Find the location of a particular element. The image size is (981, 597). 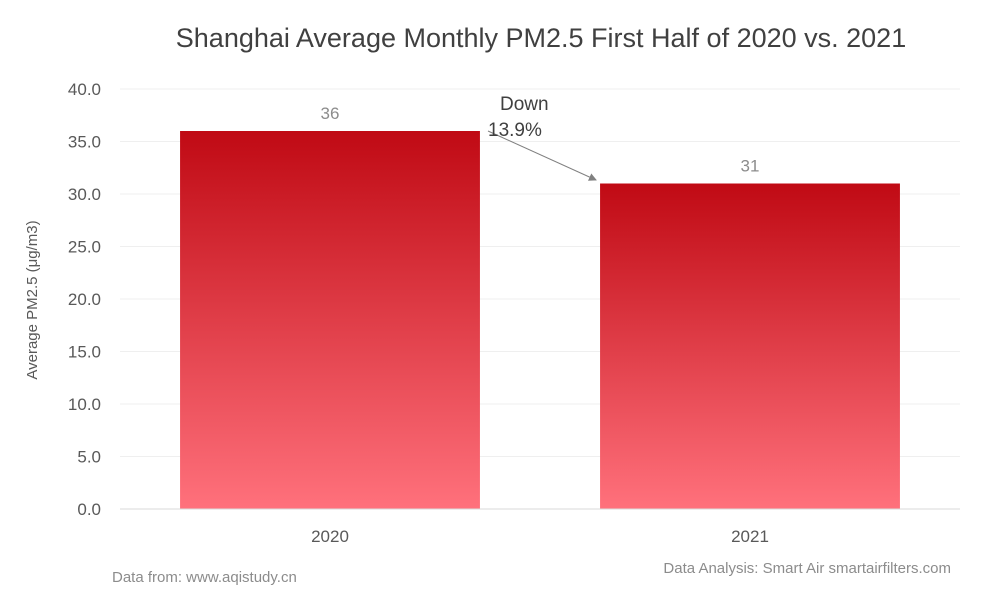

y-tick-label: 35.0 is located at coordinates (84, 142).